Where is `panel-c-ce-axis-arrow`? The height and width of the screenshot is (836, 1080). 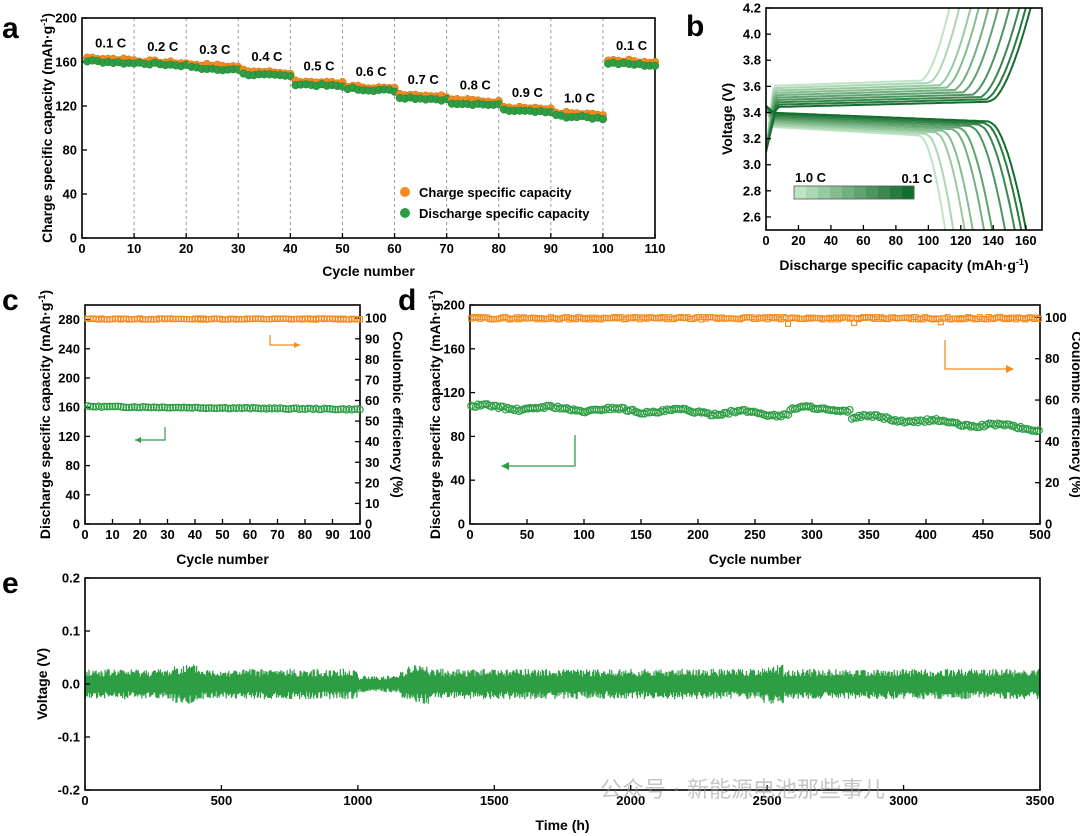
panel-c-ce-axis-arrow is located at coordinates (284, 340).